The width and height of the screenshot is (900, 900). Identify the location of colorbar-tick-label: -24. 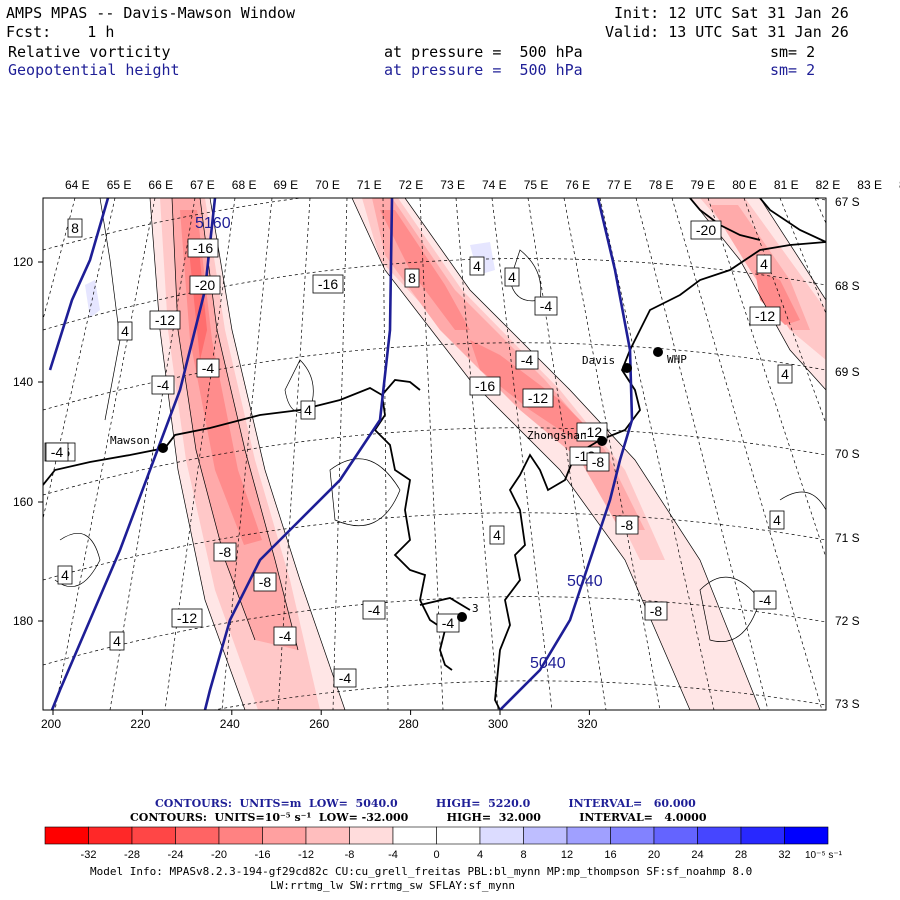
(176, 855).